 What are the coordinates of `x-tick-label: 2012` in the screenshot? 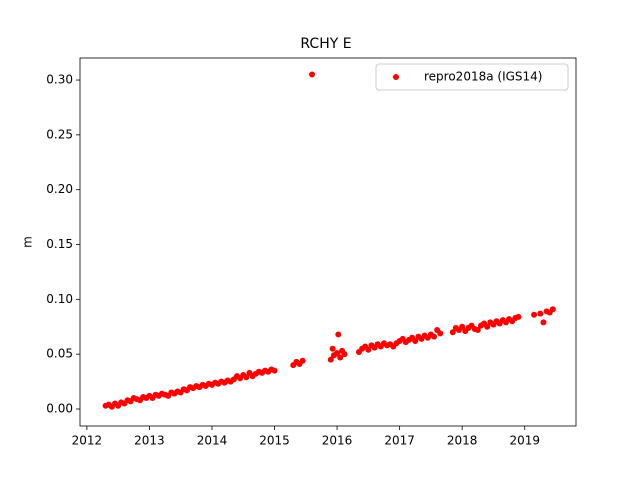 It's located at (87, 441).